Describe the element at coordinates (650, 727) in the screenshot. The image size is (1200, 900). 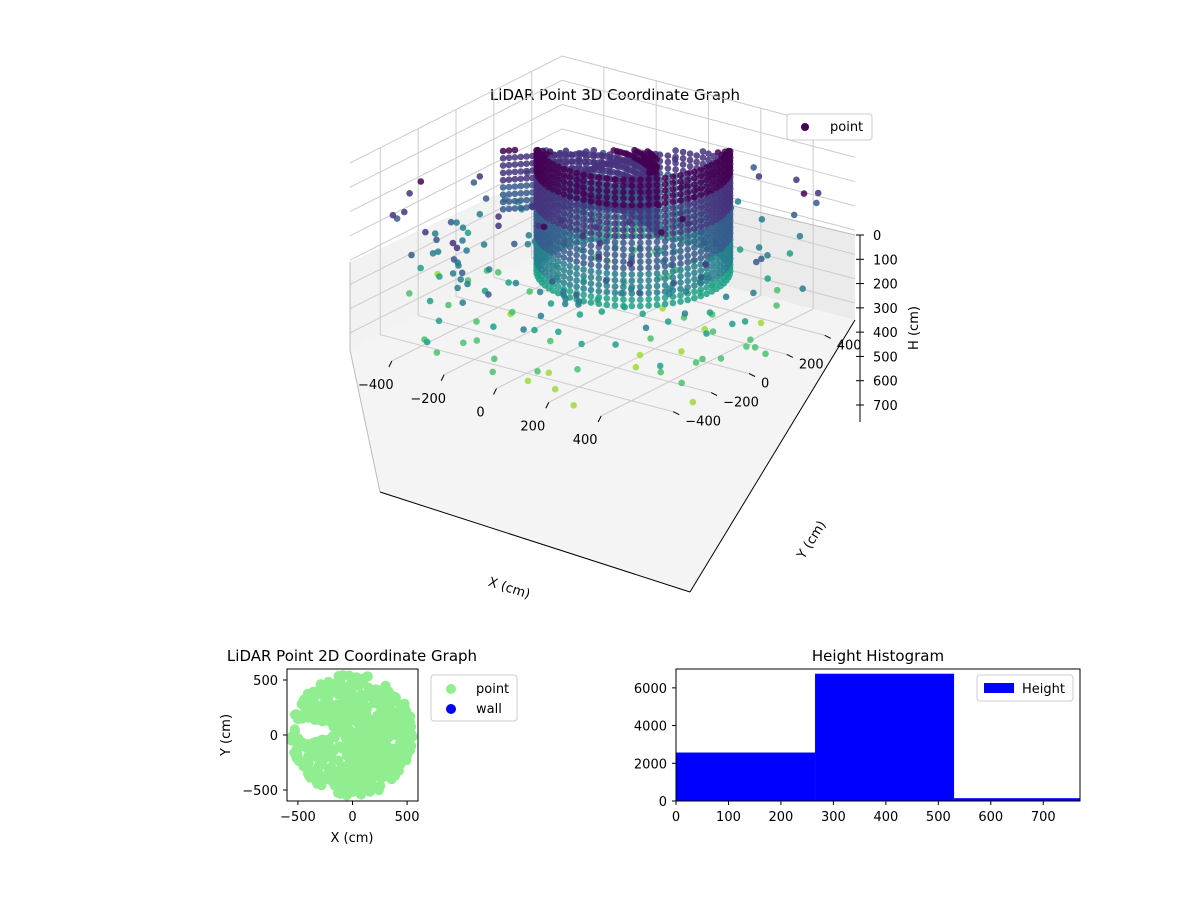
I see `y-tick-label-histogram: 4000` at that location.